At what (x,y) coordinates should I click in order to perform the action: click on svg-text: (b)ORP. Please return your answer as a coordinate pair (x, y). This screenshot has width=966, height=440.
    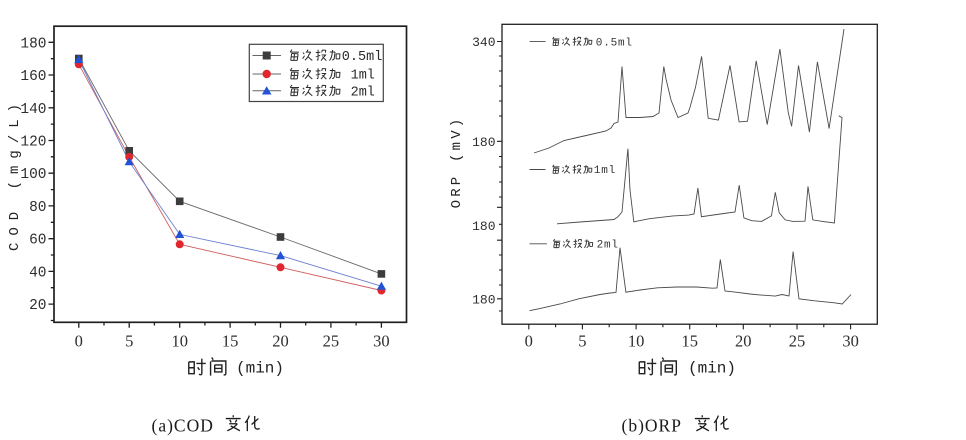
    Looking at the image, I should click on (652, 426).